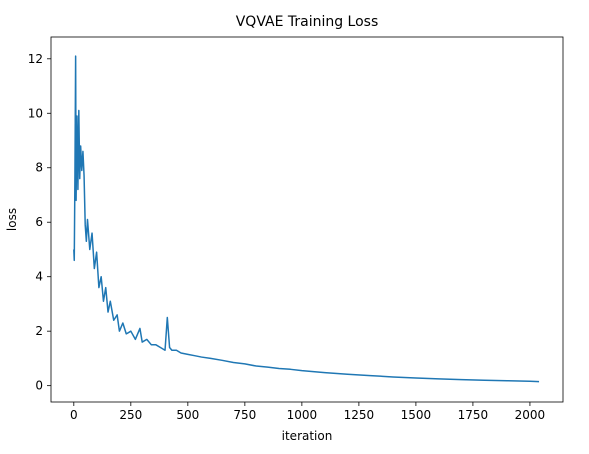  I want to click on x-axis: 0 250 500 750 1000 1250 1500 1750 2000, so click(307, 412).